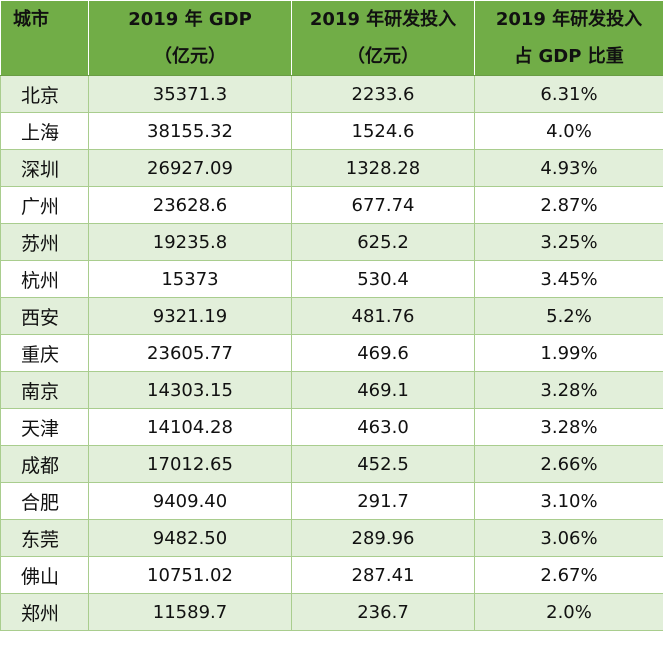 The width and height of the screenshot is (663, 647). Describe the element at coordinates (568, 168) in the screenshot. I see `cell-rd-ratio: 4.93%` at that location.